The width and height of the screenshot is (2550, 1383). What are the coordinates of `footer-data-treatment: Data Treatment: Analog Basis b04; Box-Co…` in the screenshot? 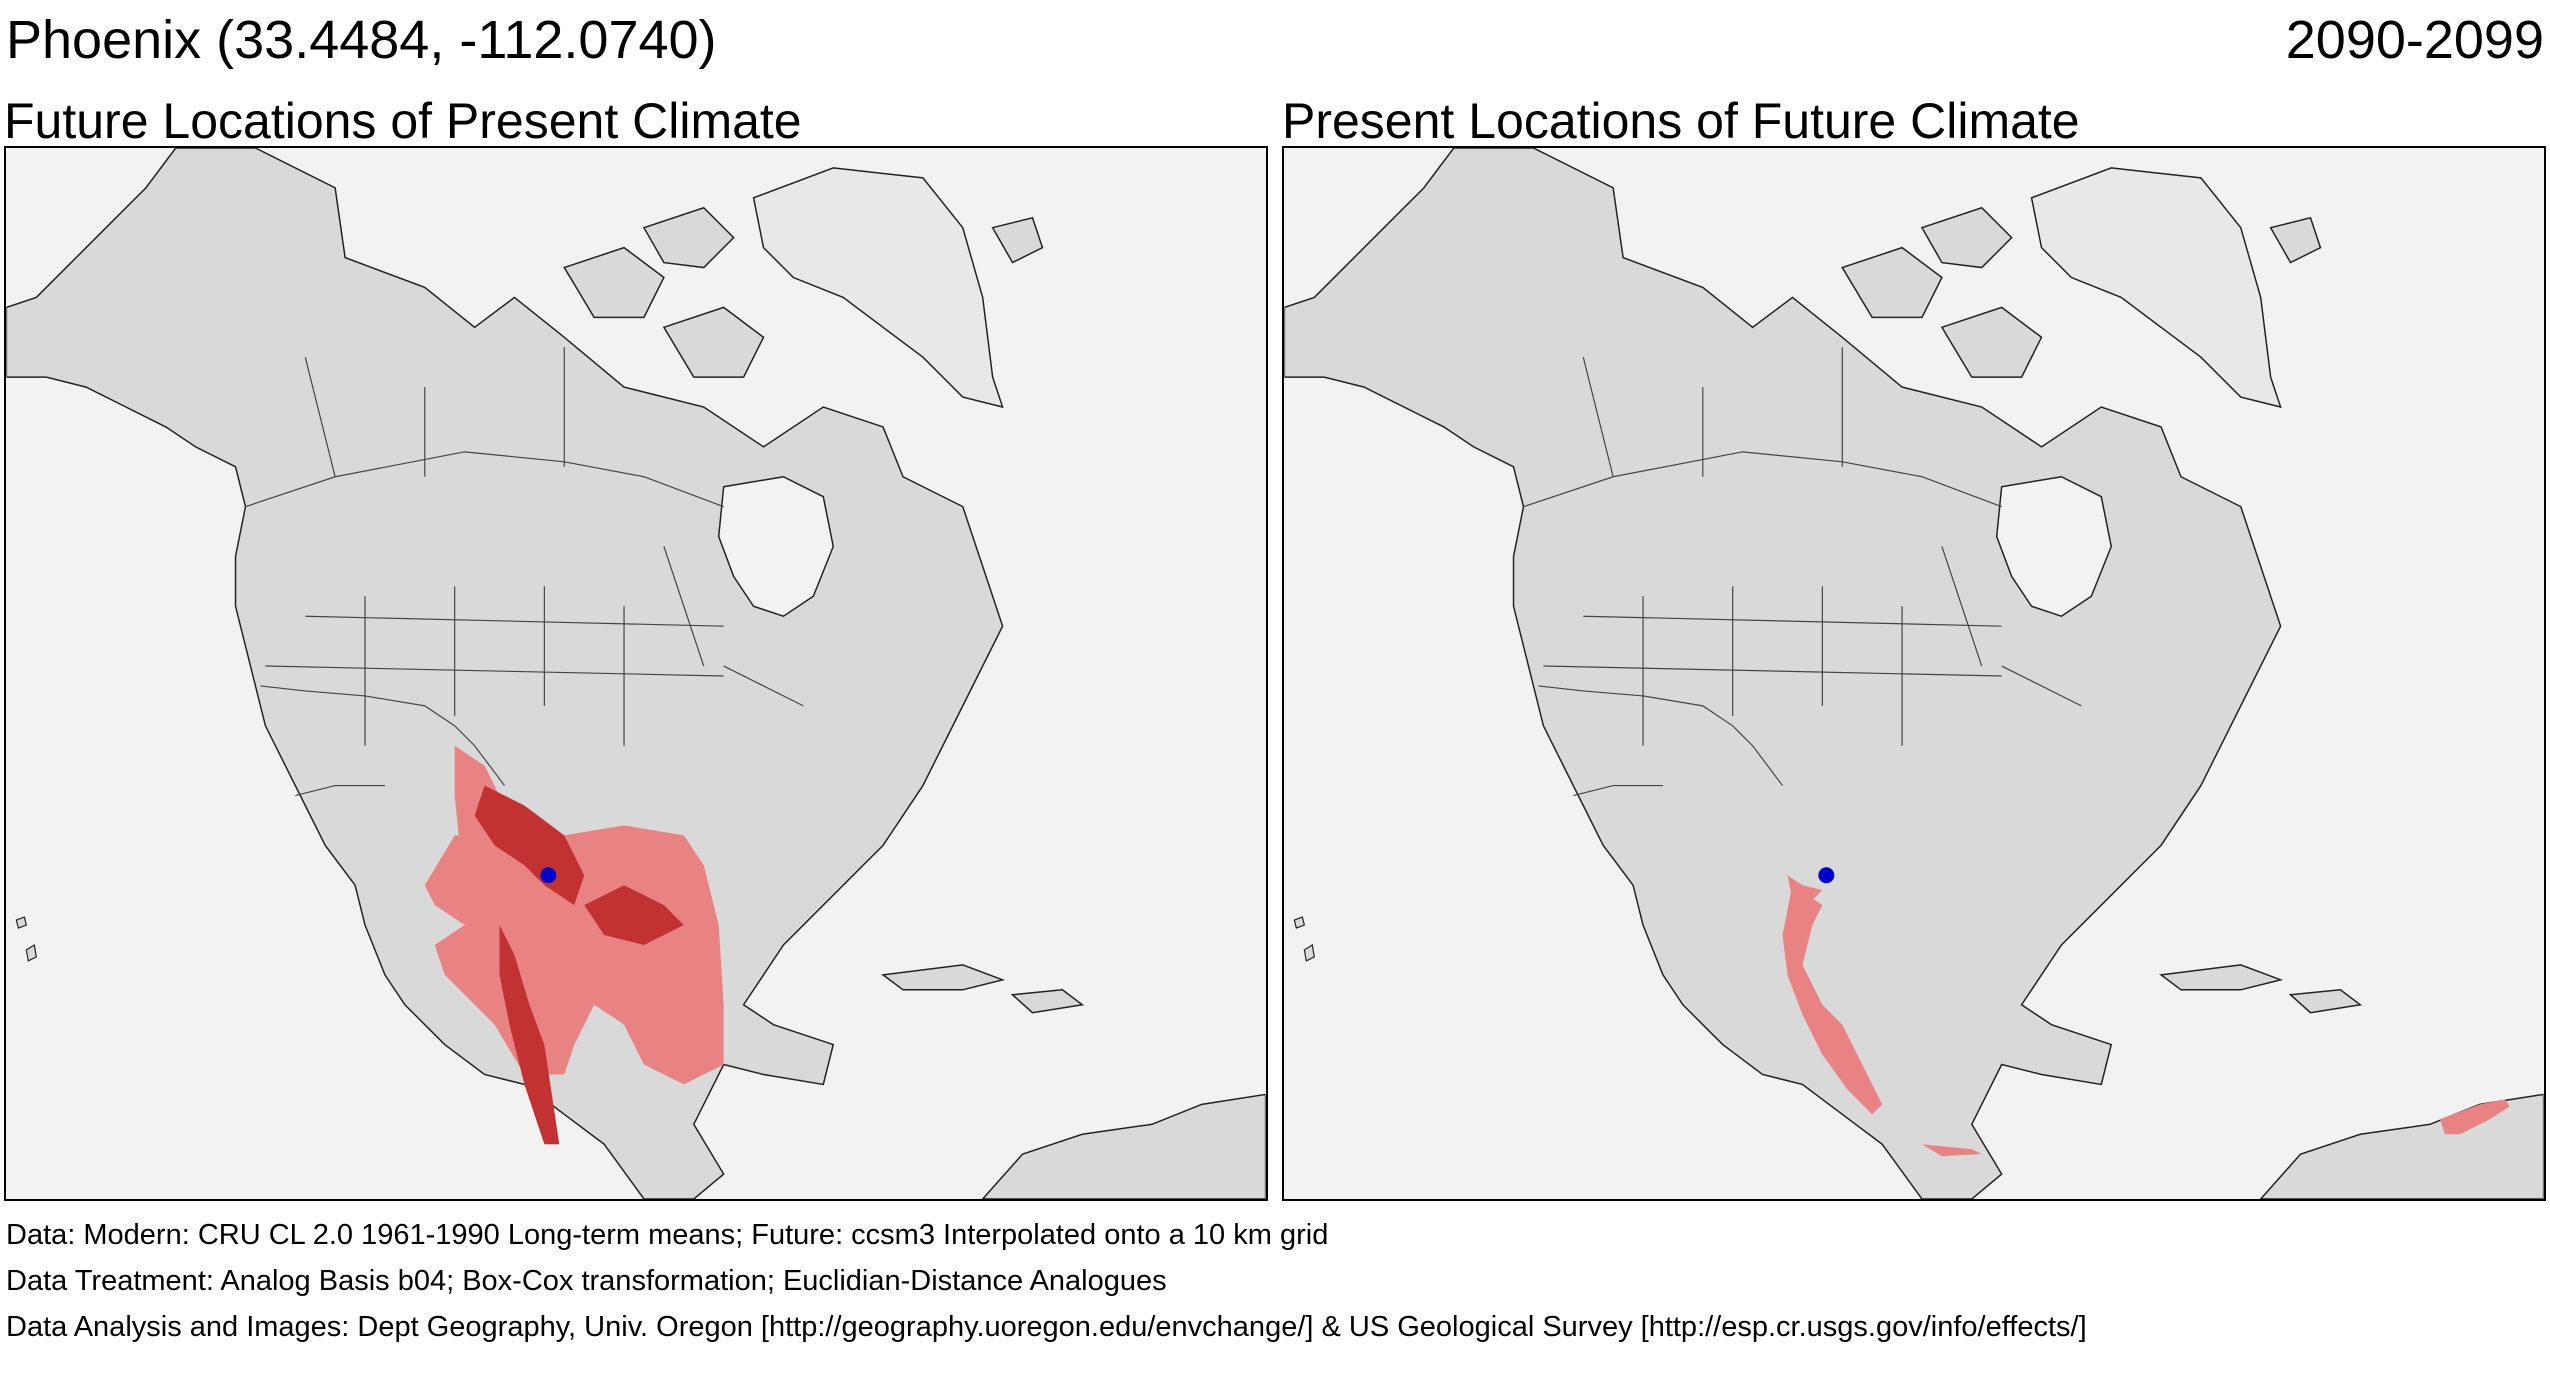 It's located at (586, 1281).